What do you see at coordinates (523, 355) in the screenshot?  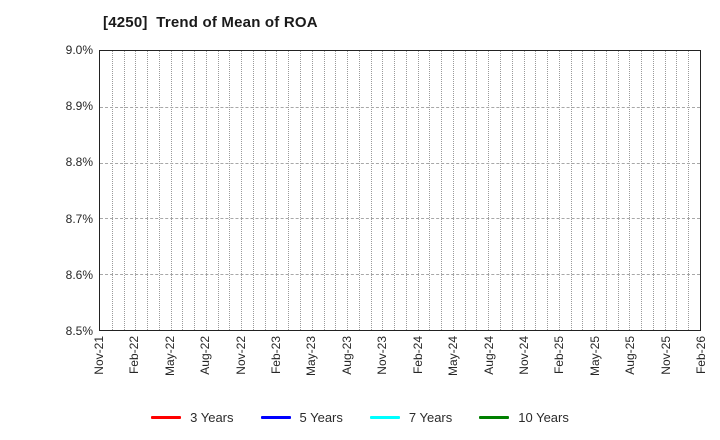 I see `x-tick-label: Nov-24` at bounding box center [523, 355].